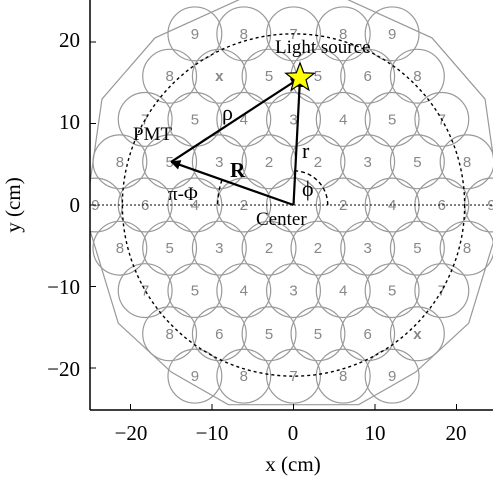 The width and height of the screenshot is (493, 479). Describe the element at coordinates (323, 47) in the screenshot. I see `light-source-label: Light source` at that location.